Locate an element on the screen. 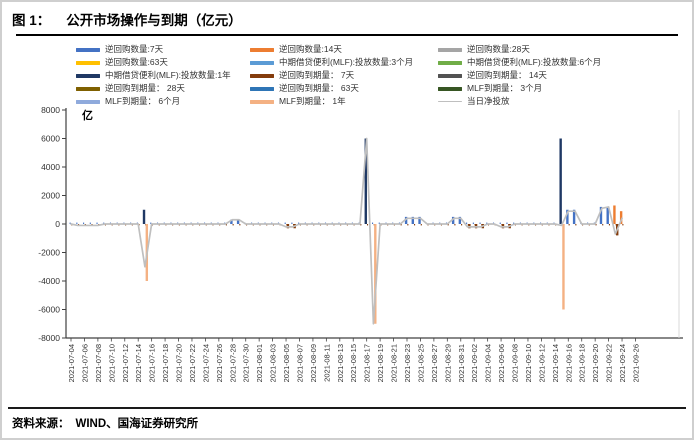 This screenshot has height=440, width=694. legend-label: 逆回购数量:63天 is located at coordinates (136, 62).